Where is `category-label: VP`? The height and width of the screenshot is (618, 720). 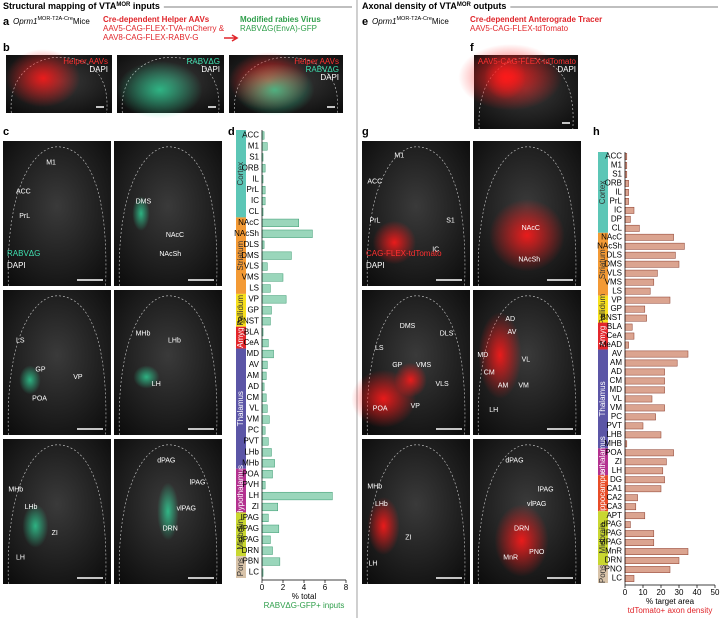 category-label: VP is located at coordinates (253, 298).